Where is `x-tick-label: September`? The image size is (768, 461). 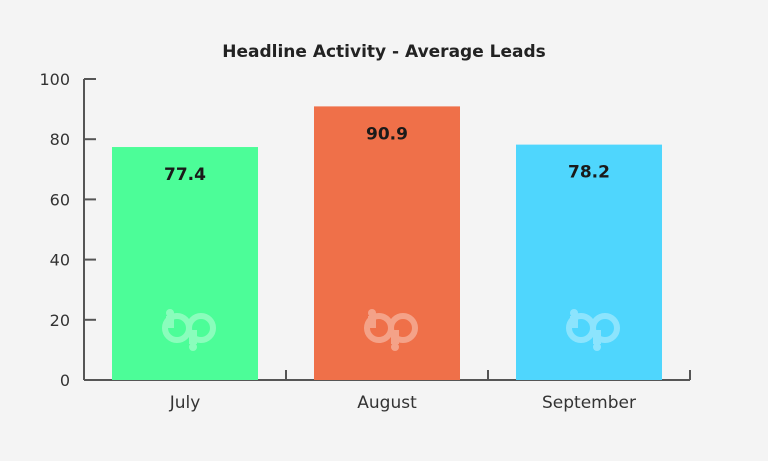 x-tick-label: September is located at coordinates (589, 403).